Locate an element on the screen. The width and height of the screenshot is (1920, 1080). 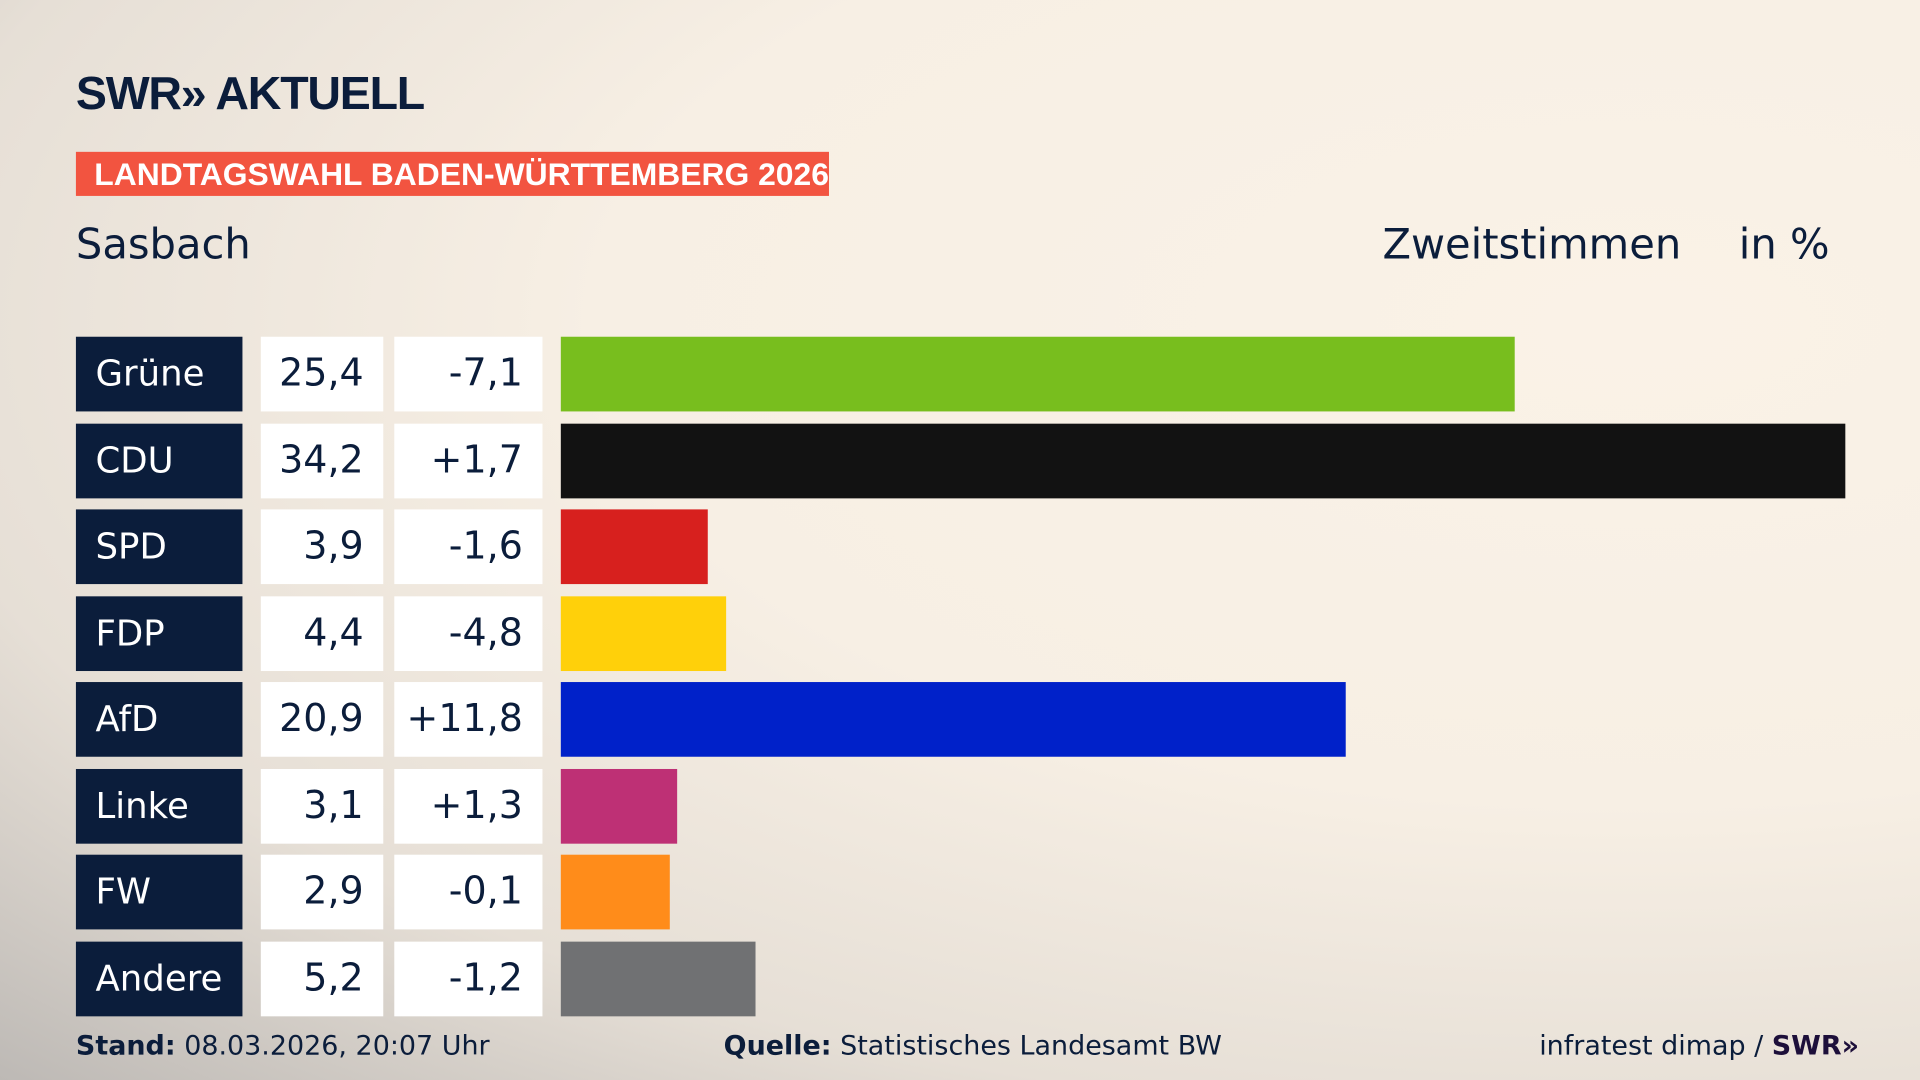
party-label: AfD is located at coordinates (159, 719).